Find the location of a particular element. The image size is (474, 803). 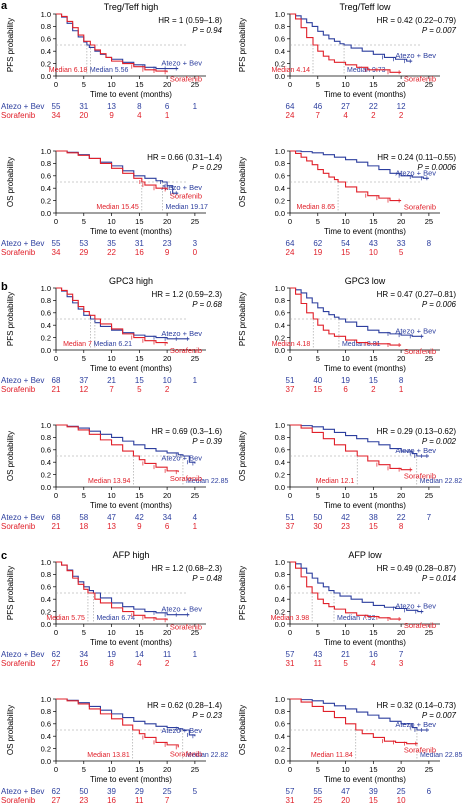

x-tick-label: 20 is located at coordinates (167, 84).